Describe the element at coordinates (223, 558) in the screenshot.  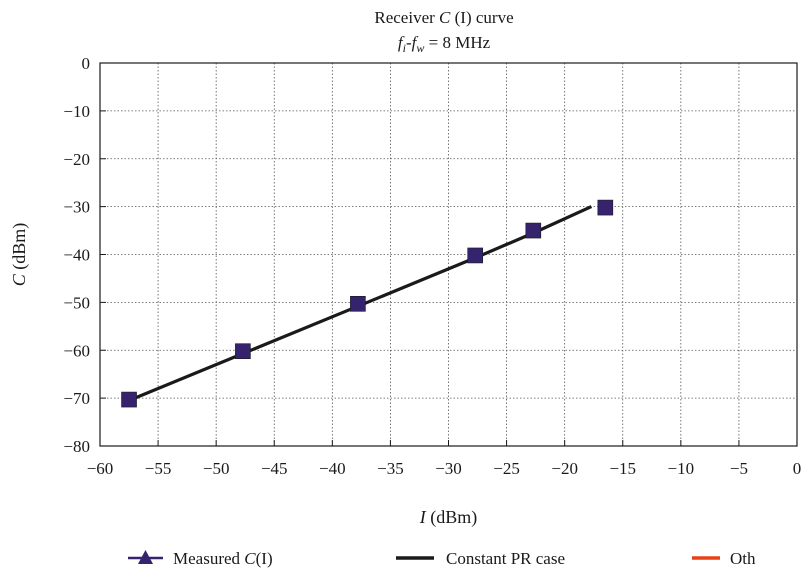
I see `legend-label-measured: Measured C(I)` at that location.